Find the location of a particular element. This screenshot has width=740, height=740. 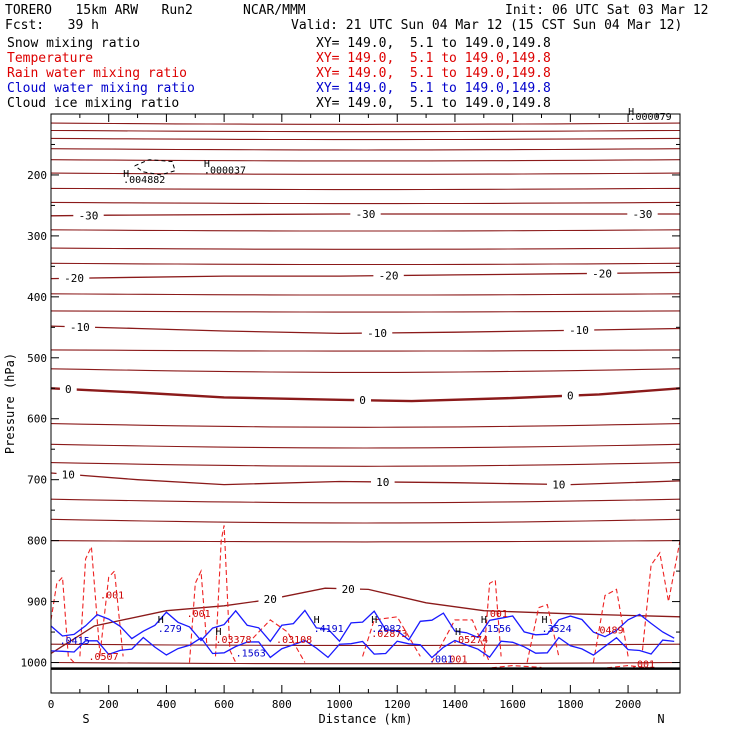

cloud-ice-label: .004882 is located at coordinates (144, 180).